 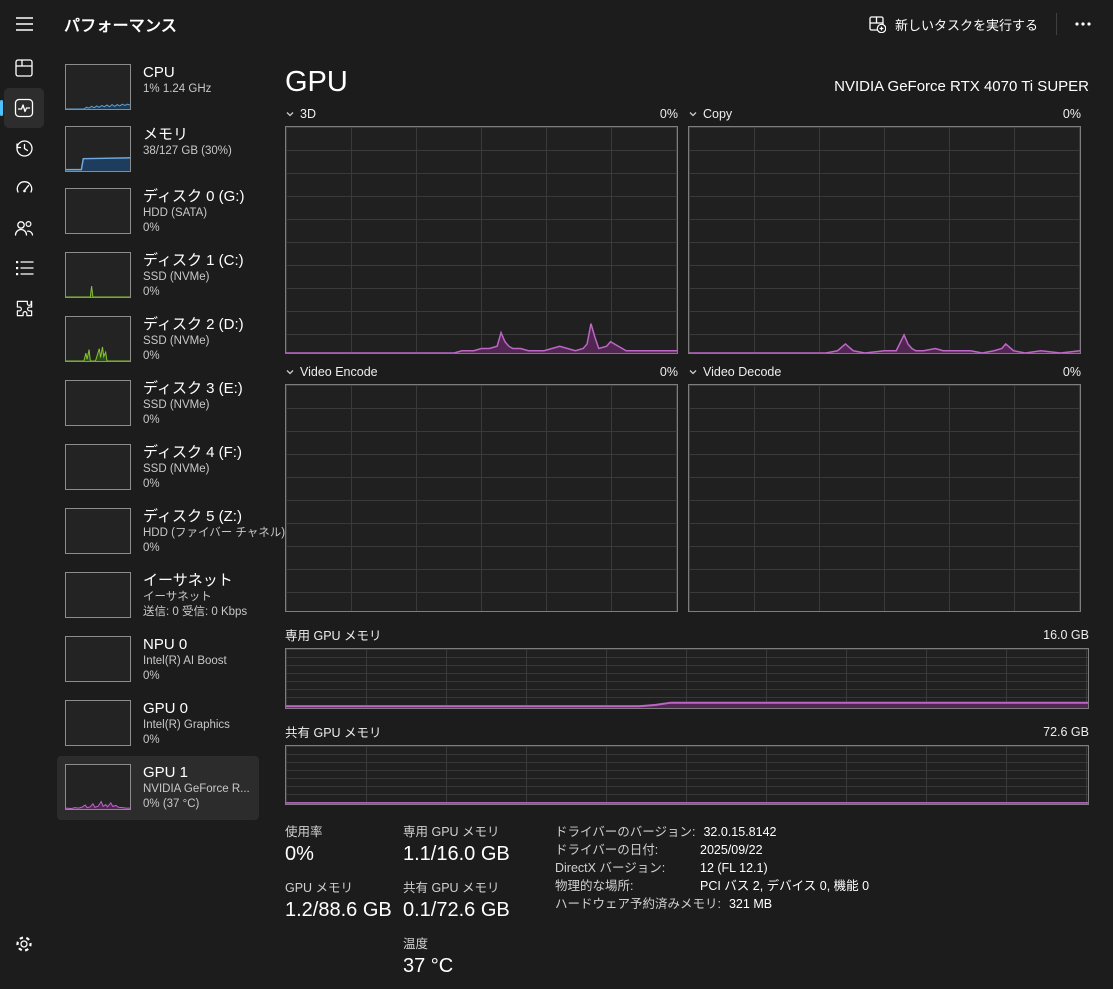 I want to click on sidebar-item-disk1: ディスク 1 (C:) SSD (NVMe) 0%, so click(x=158, y=276).